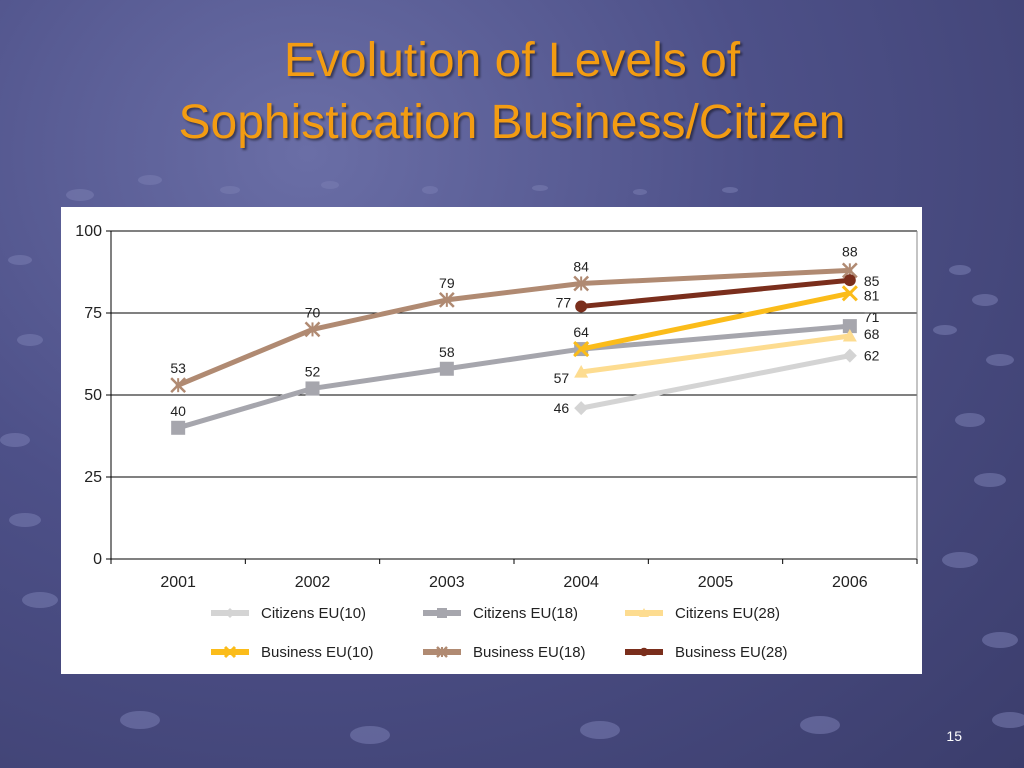  Describe the element at coordinates (727, 613) in the screenshot. I see `legend-label-citizens-eu-28: Citizens EU(28)` at that location.